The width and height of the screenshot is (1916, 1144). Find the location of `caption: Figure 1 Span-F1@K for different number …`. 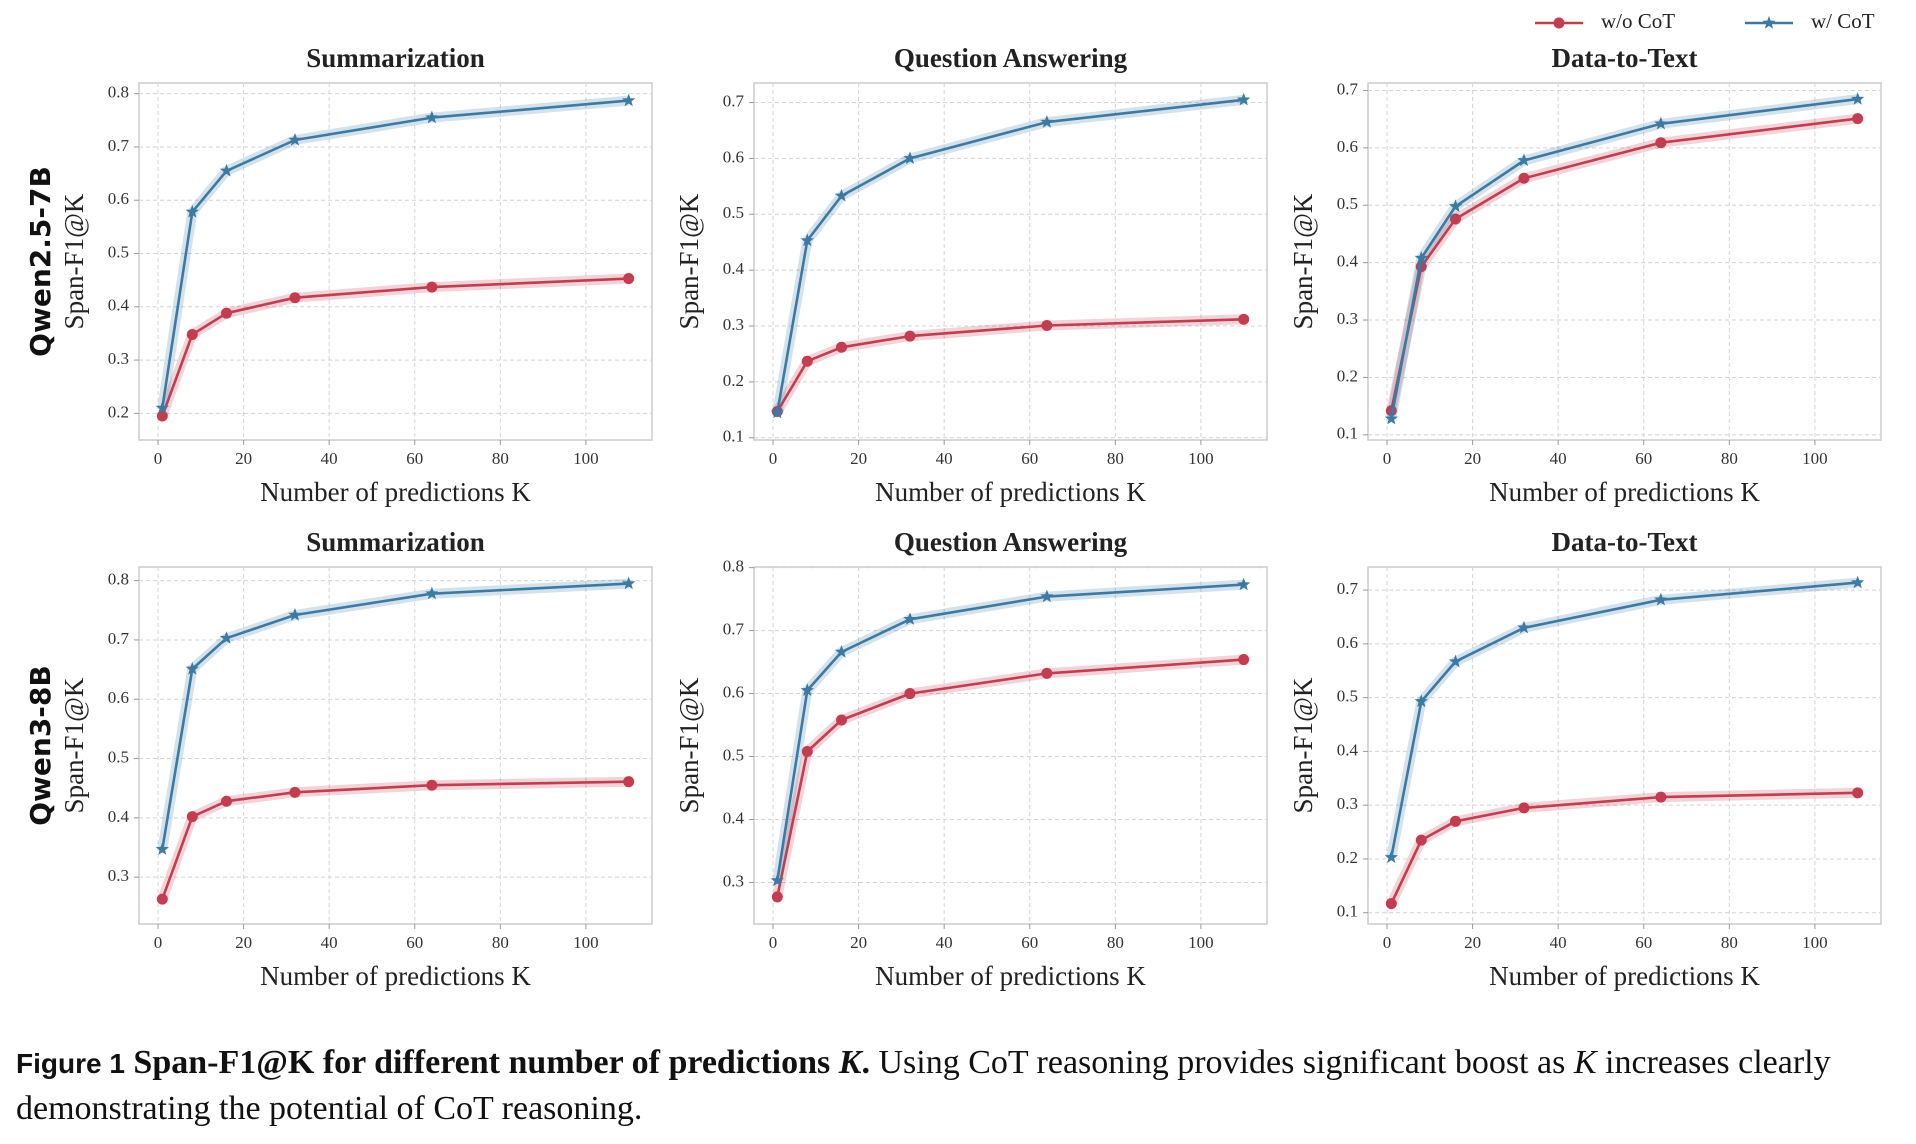

caption: Figure 1 Span-F1@K for different number … is located at coordinates (961, 1085).